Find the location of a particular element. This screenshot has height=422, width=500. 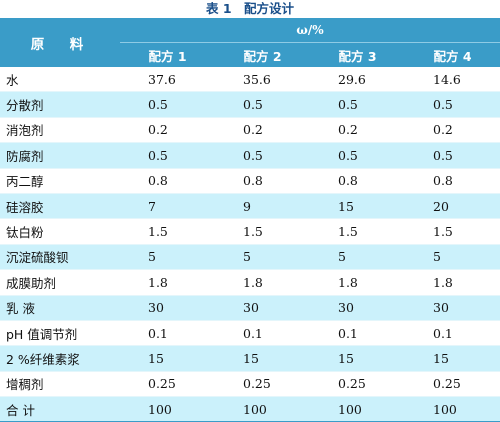

table-row: 硅溶胶 7 9 15 20 is located at coordinates (250, 206).